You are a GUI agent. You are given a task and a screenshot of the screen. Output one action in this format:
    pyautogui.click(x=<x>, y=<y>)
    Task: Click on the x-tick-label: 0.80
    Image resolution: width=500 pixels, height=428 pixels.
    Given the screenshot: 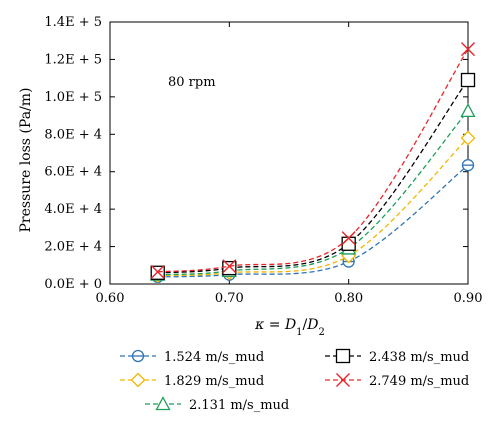 What is the action you would take?
    pyautogui.click(x=348, y=298)
    